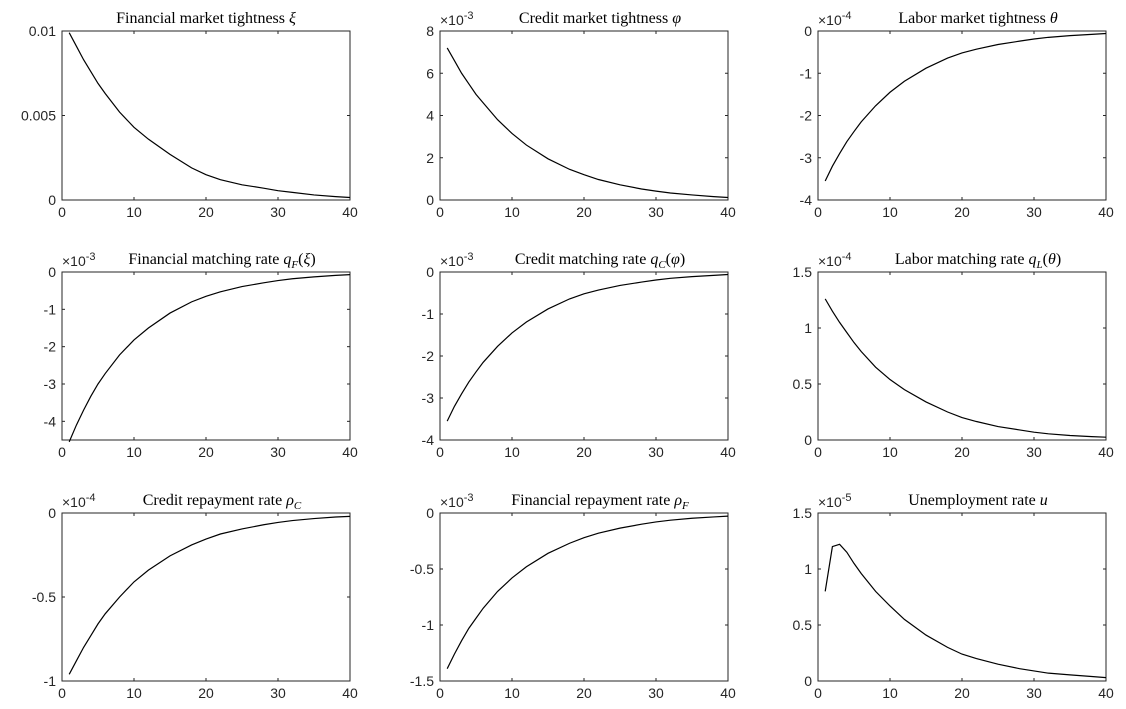 The width and height of the screenshot is (1126, 709). What do you see at coordinates (978, 261) in the screenshot?
I see `subplot-title: Labor matching rate qL(θ)` at bounding box center [978, 261].